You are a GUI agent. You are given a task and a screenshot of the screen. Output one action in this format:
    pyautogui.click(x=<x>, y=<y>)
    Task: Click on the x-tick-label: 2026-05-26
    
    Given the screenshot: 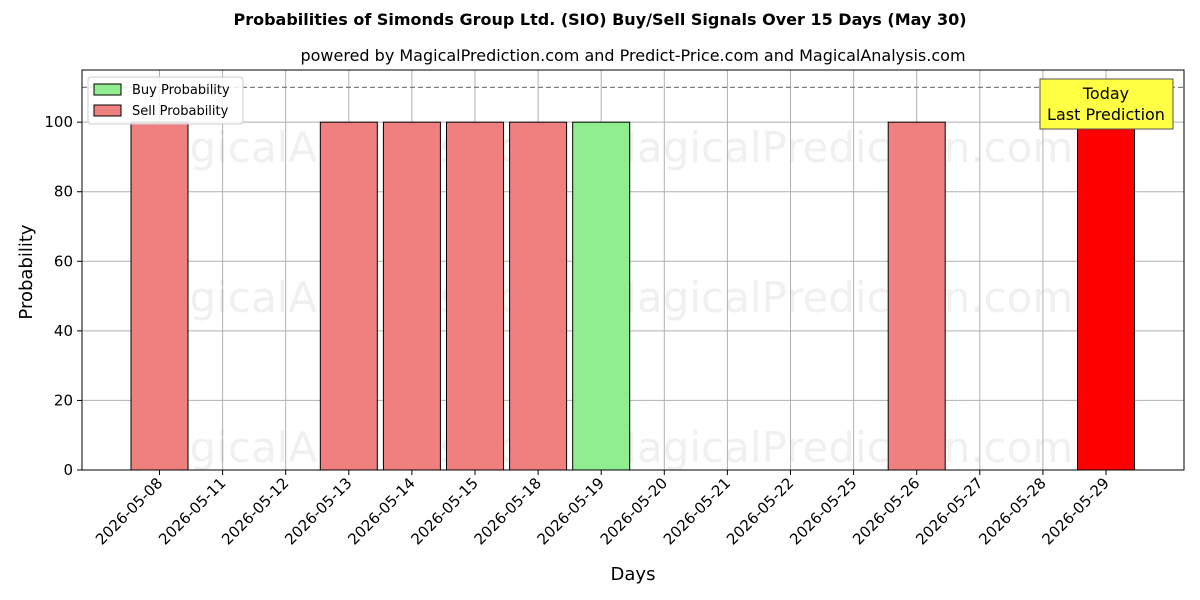 What is the action you would take?
    pyautogui.click(x=886, y=511)
    